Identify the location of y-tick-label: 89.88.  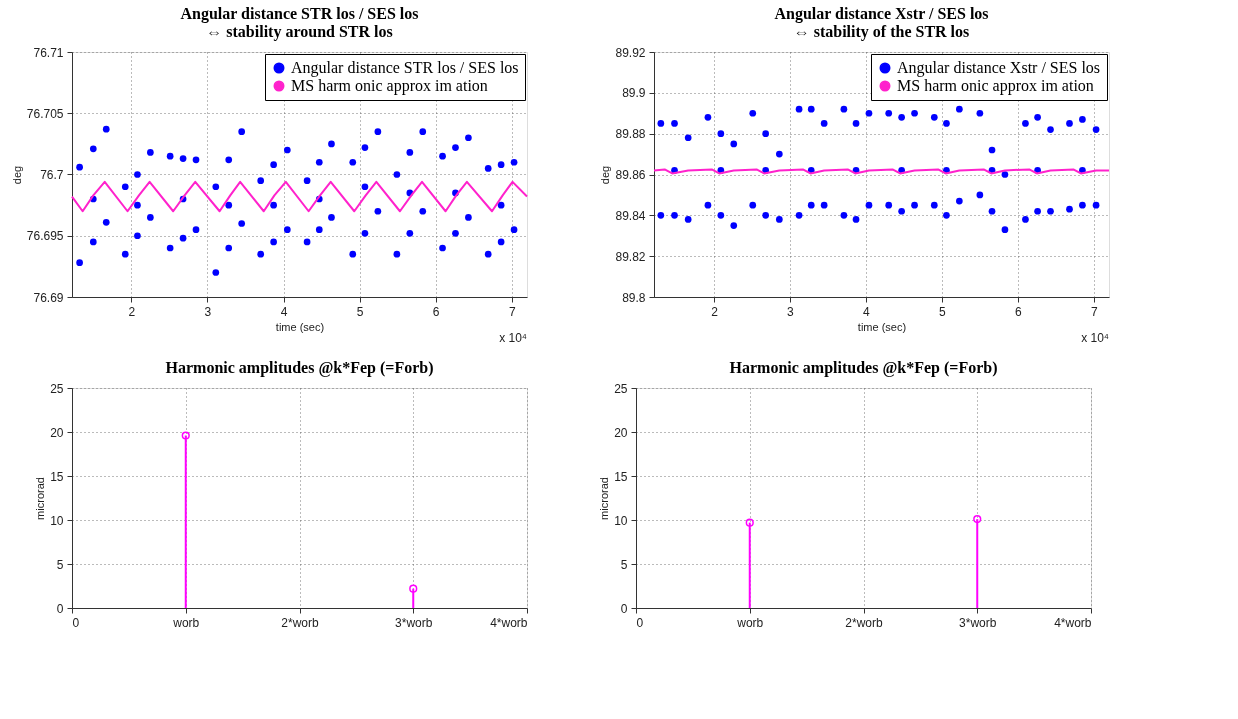
(630, 134).